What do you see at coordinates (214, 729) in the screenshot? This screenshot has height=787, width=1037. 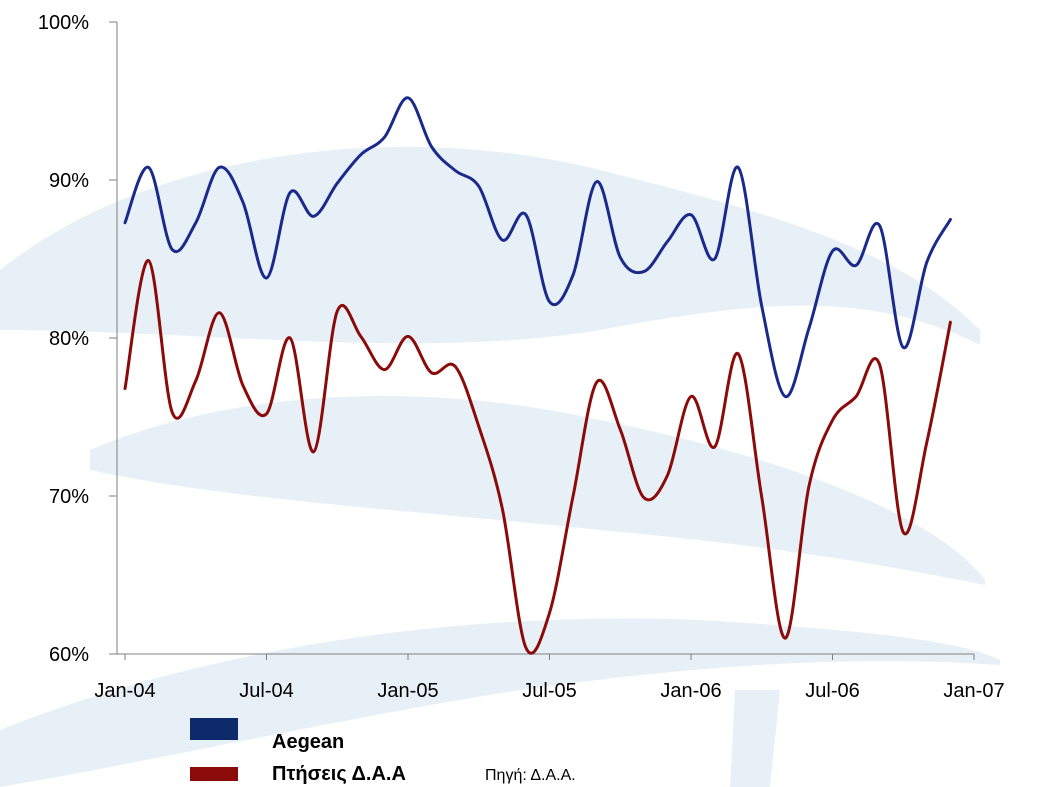 I see `legend-swatch-aegean` at bounding box center [214, 729].